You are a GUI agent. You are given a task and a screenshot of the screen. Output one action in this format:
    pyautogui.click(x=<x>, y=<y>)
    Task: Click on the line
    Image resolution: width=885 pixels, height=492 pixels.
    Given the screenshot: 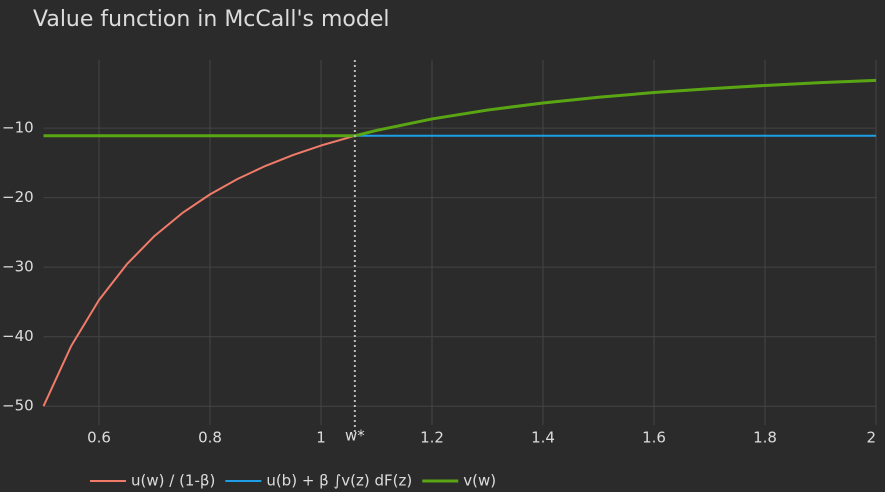 What is the action you would take?
    pyautogui.click(x=460, y=108)
    